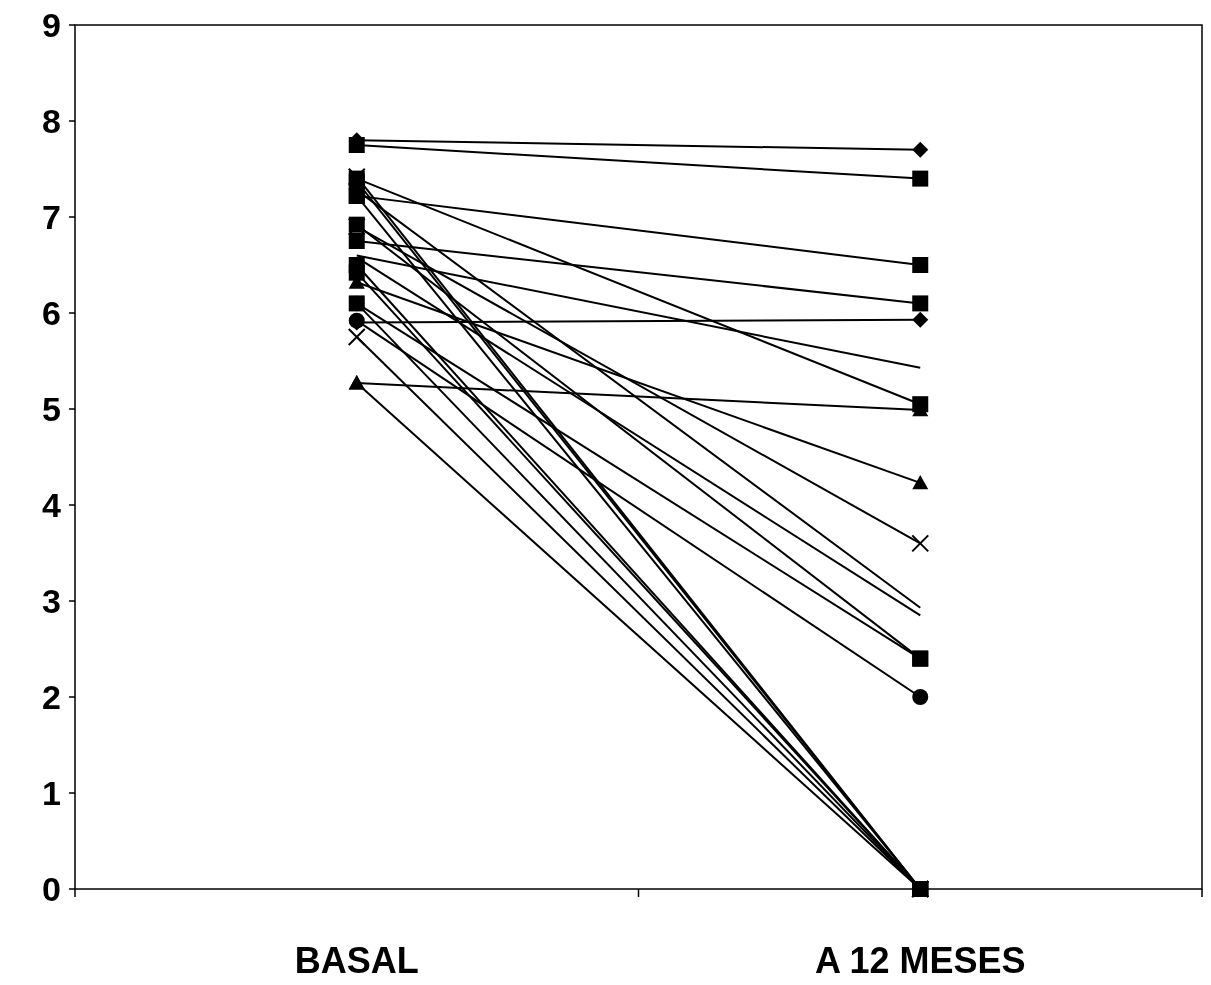 This screenshot has width=1211, height=985. I want to click on y-tick-label: 9, so click(51, 24).